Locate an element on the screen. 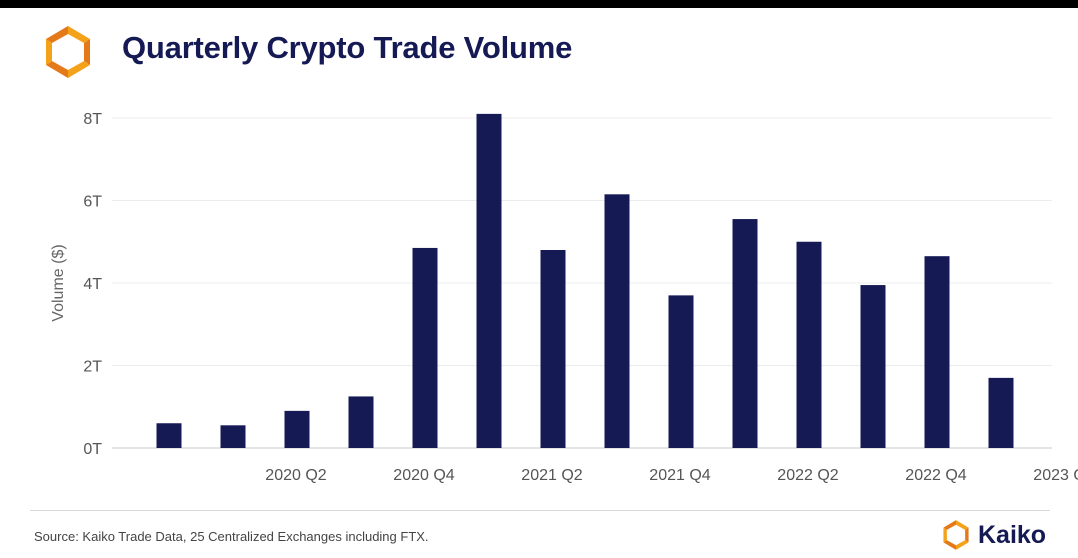 The width and height of the screenshot is (1078, 558). kaiko-small-logo-icon is located at coordinates (956, 535).